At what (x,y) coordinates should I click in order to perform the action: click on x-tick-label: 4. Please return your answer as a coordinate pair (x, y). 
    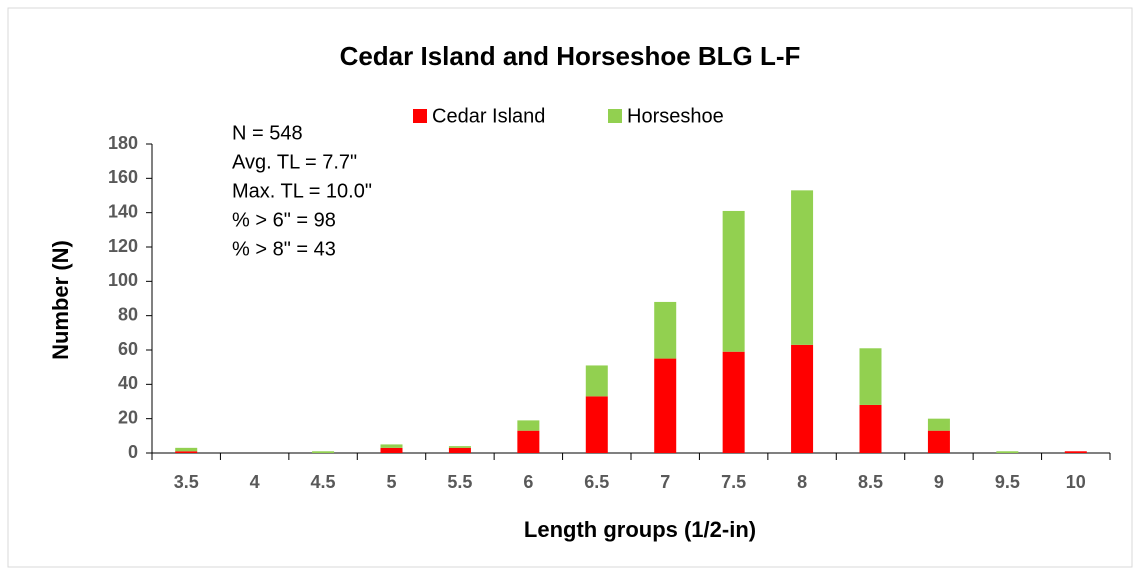
    Looking at the image, I should click on (255, 482).